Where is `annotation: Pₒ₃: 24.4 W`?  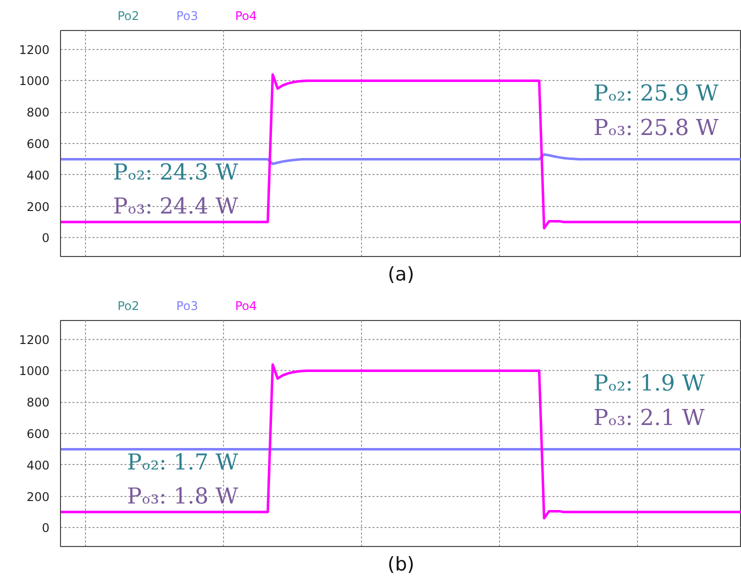
annotation: Pₒ₃: 24.4 W is located at coordinates (176, 207).